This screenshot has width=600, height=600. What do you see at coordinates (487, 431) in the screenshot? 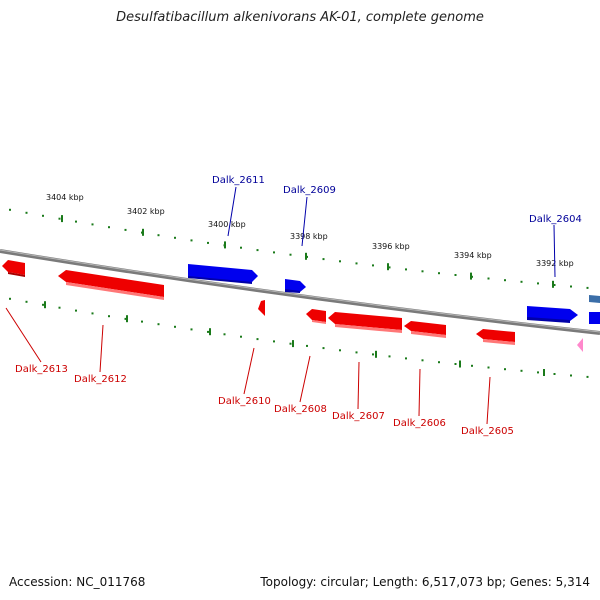
I see `gene-label-dalk-2605: Dalk_2605` at bounding box center [487, 431].